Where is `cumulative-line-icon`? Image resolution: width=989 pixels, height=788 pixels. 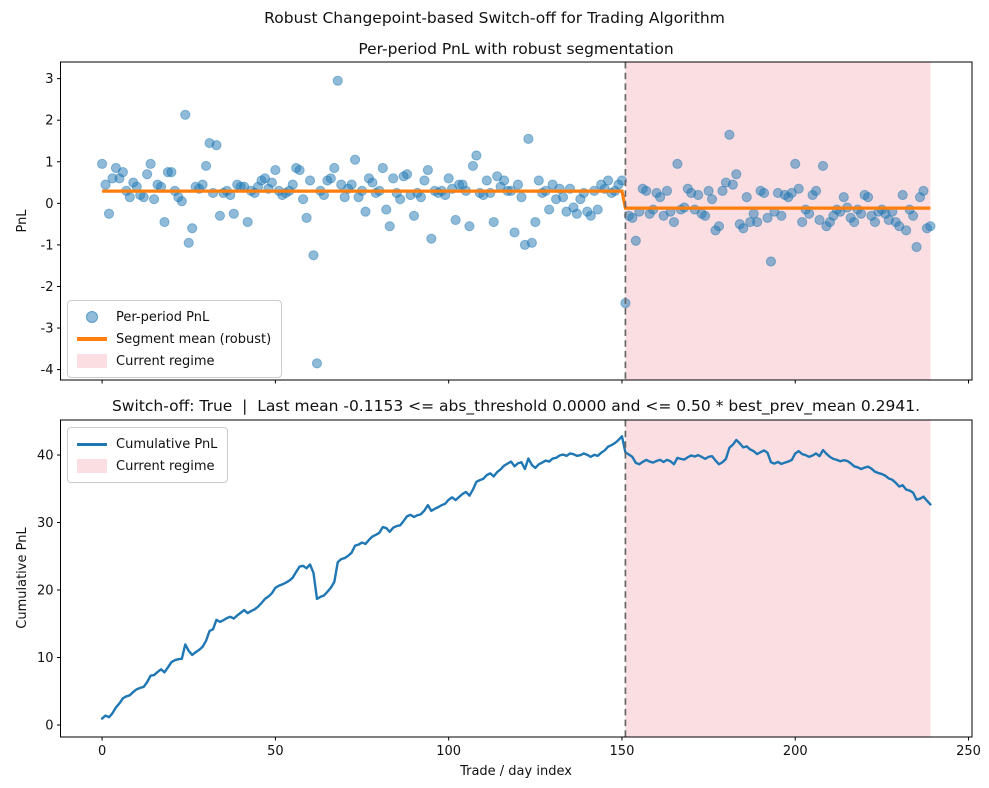 cumulative-line-icon is located at coordinates (92, 444).